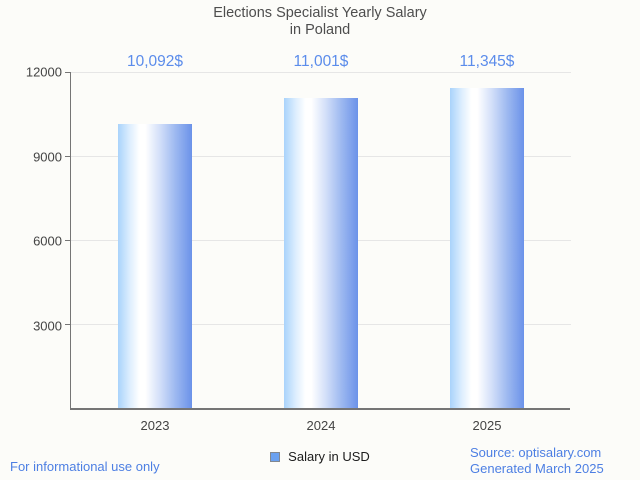  Describe the element at coordinates (487, 61) in the screenshot. I see `bar-value-label: 11,345$` at that location.